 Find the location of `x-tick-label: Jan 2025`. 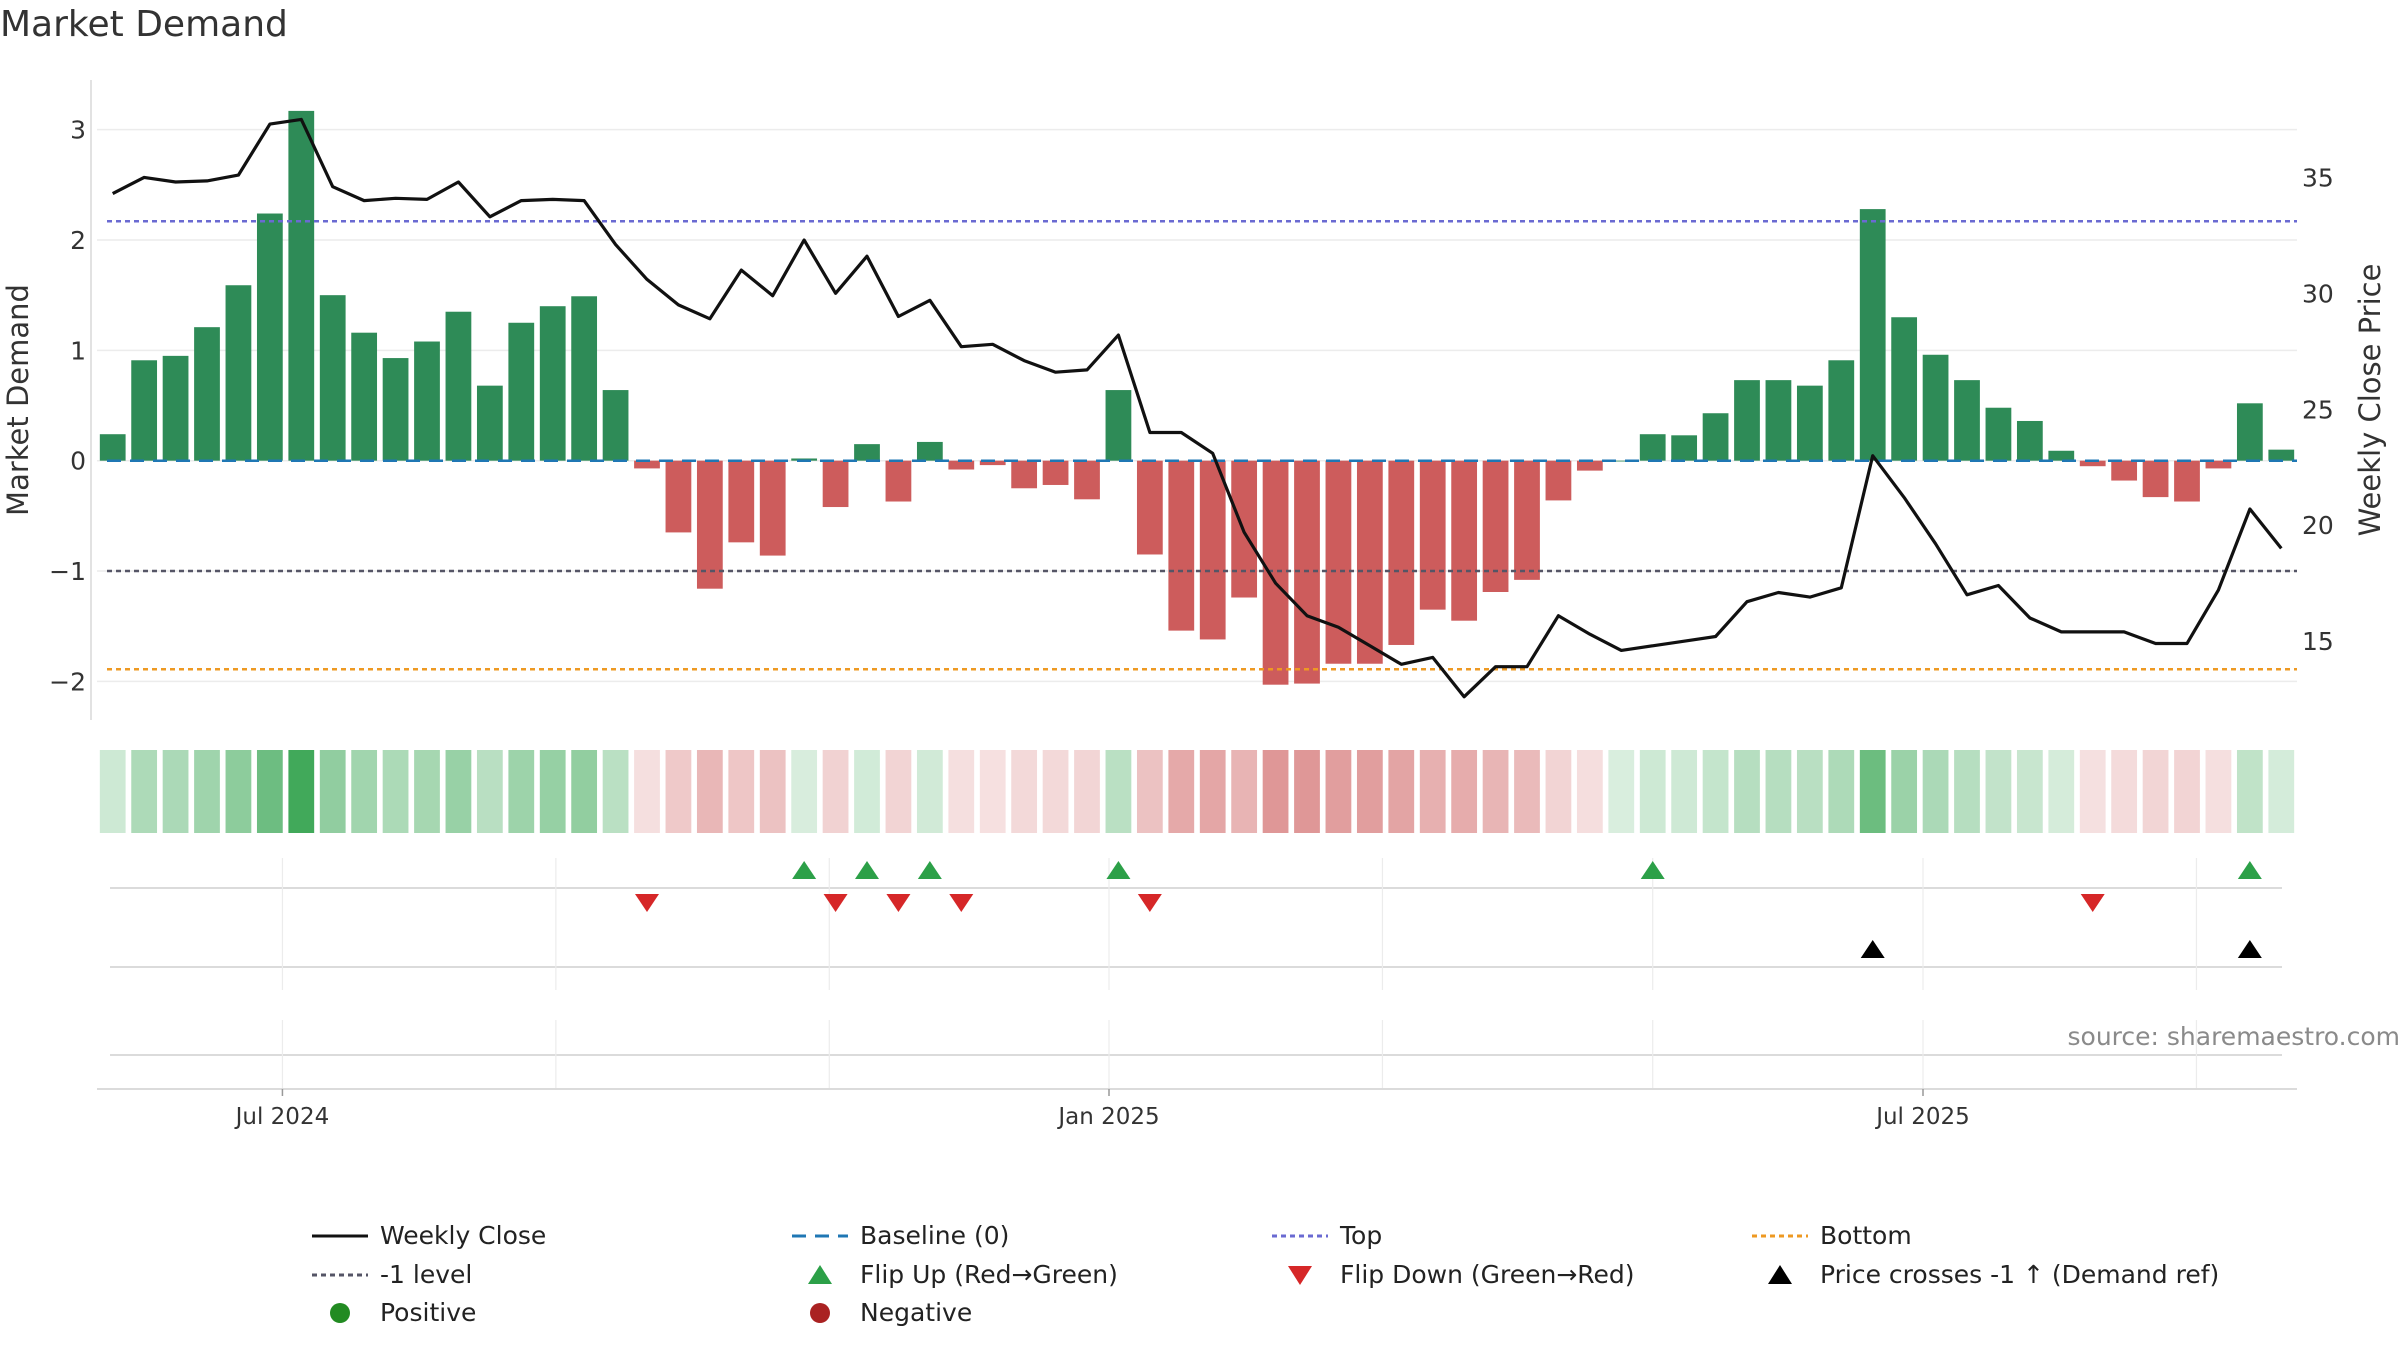

x-tick-label: Jan 2025 is located at coordinates (1107, 1117).